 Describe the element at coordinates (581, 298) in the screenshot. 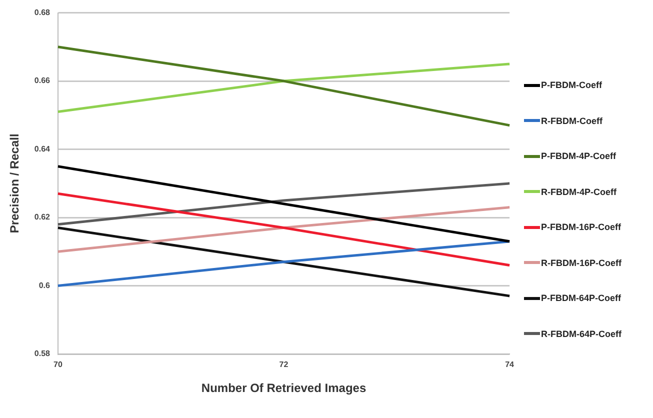

I see `legend-label: P-FBDM-64P-Coeff` at that location.